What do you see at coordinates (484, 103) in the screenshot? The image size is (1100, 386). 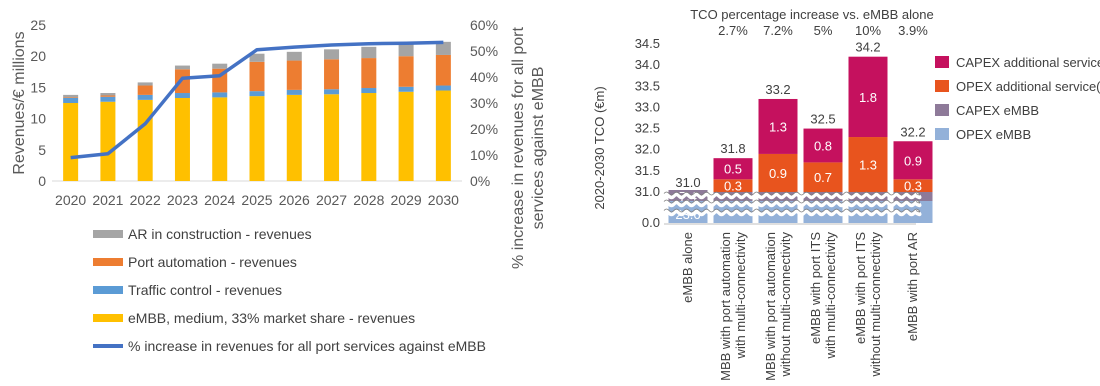 I see `y2-tick-label: 30%` at bounding box center [484, 103].